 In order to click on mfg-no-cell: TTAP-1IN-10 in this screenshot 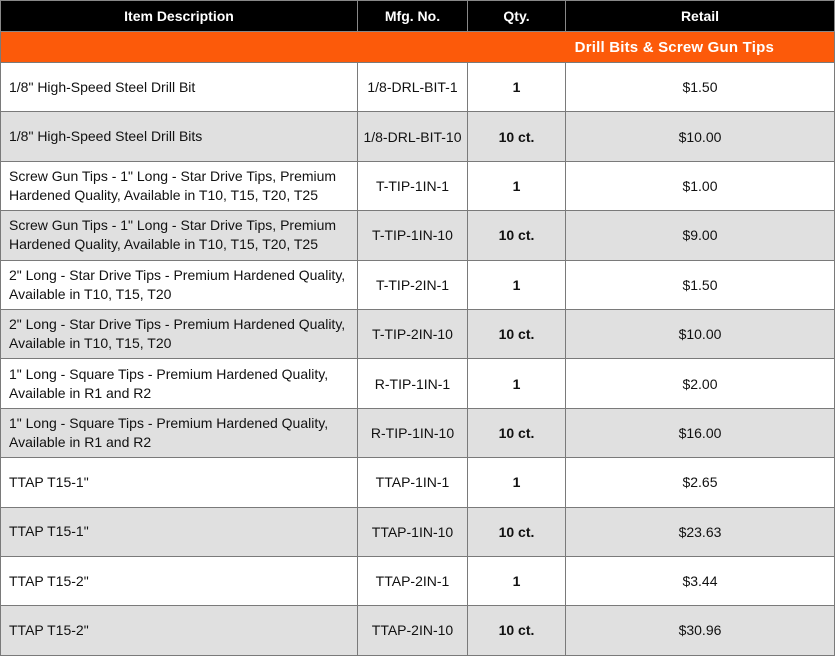, I will do `click(412, 531)`.